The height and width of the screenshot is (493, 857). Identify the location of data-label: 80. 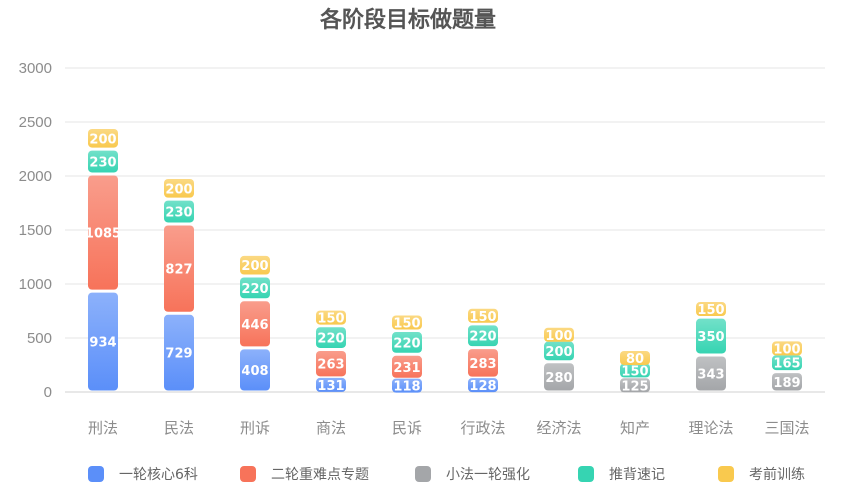
(635, 359).